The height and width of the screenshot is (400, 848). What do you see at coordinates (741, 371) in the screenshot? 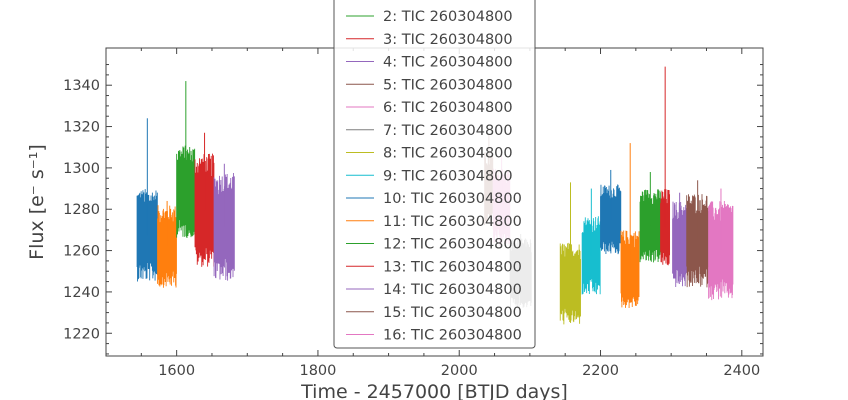
I see `x-tick-label: 2400` at bounding box center [741, 371].